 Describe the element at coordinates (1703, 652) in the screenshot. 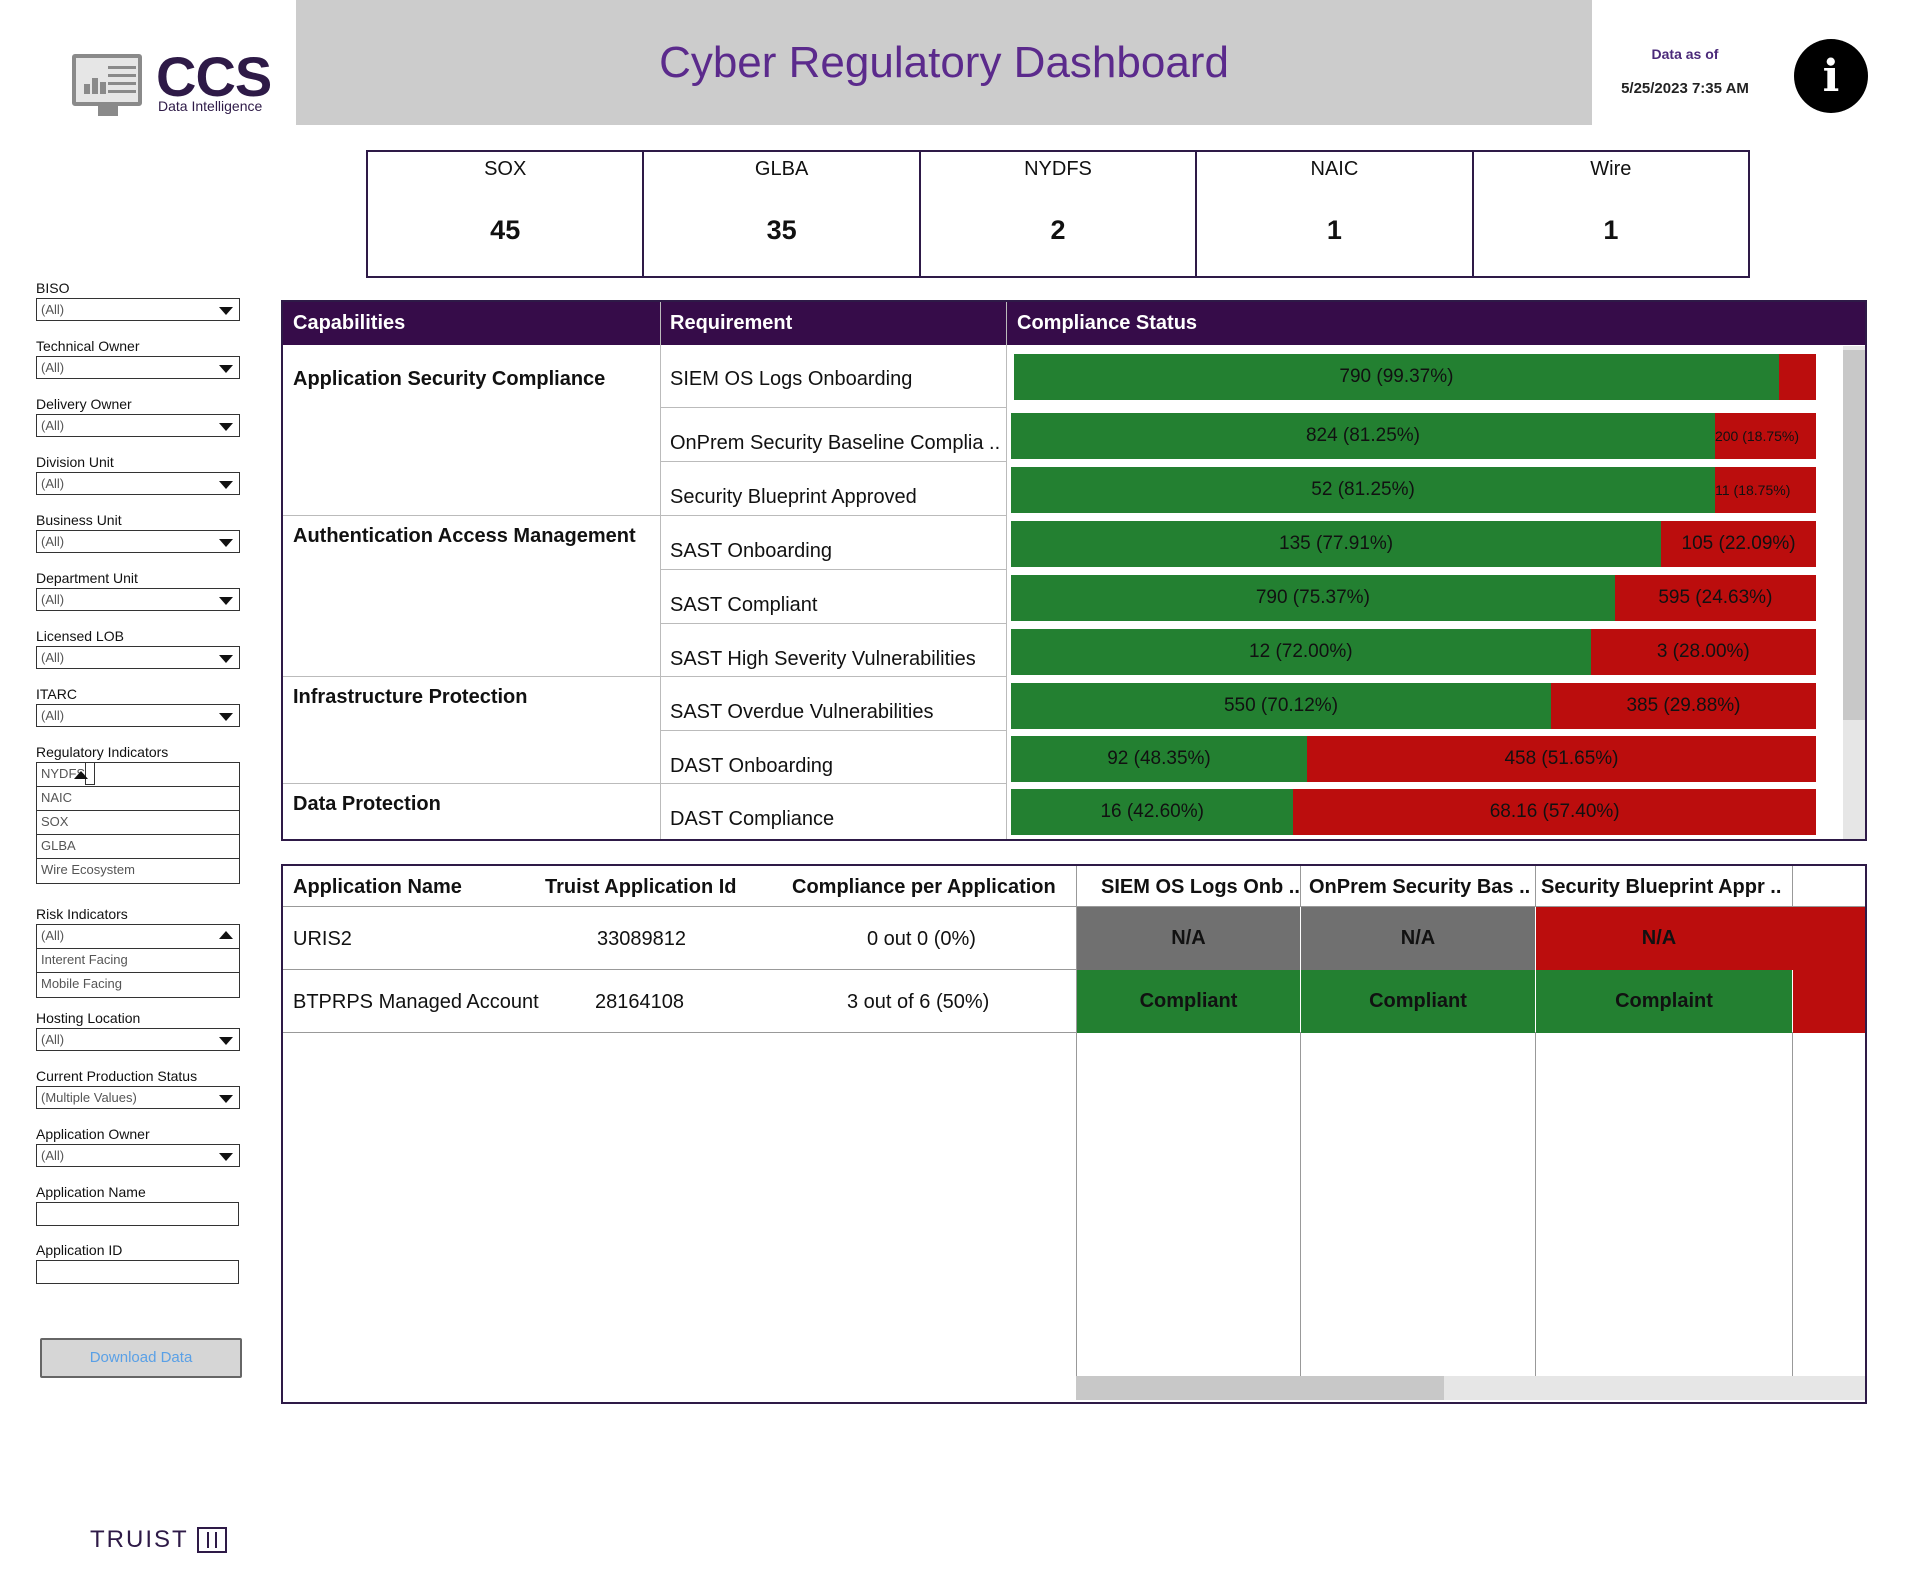

I see `non-compliant-segment: 3 (28.00%)` at that location.